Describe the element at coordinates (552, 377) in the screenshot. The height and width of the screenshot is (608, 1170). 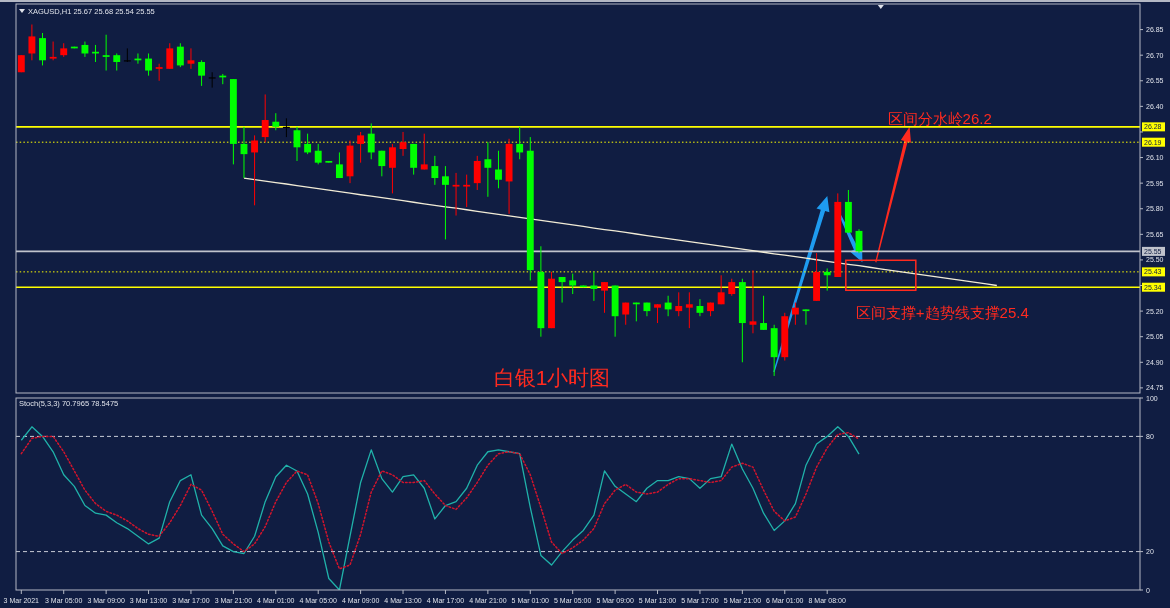
I see `title: 白银1小时图` at that location.